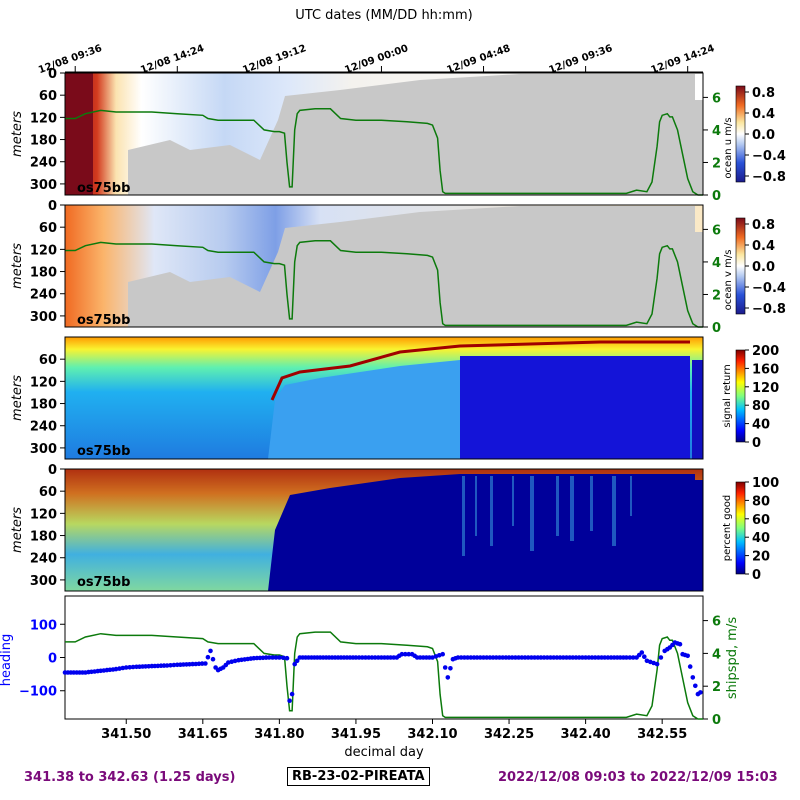  Describe the element at coordinates (43, 382) in the screenshot. I see `depth-tick-label: 120` at that location.